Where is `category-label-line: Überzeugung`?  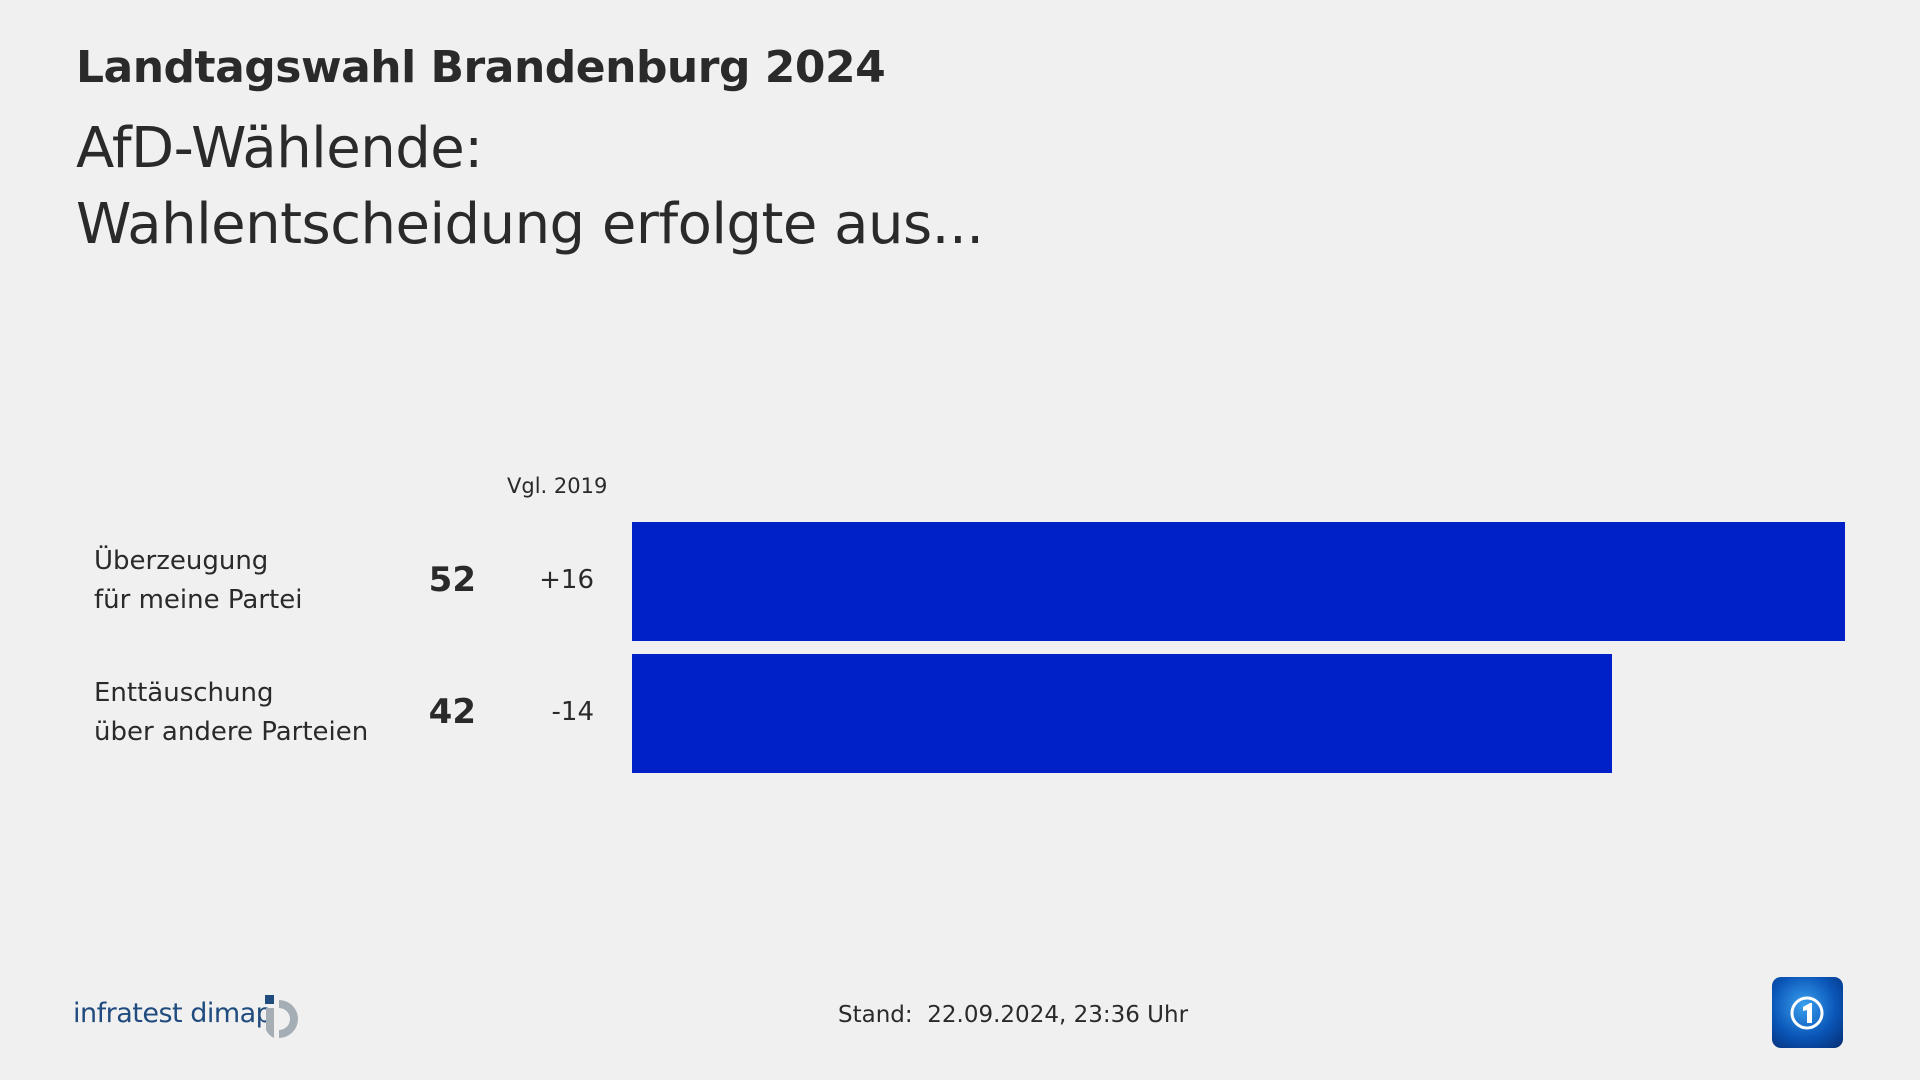 category-label-line: Überzeugung is located at coordinates (181, 561).